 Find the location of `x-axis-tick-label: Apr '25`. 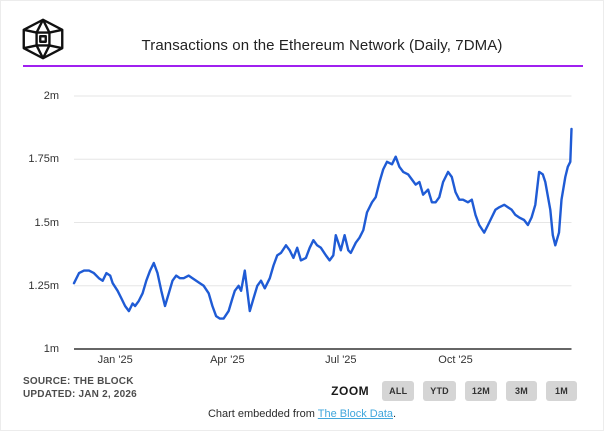

x-axis-tick-label: Apr '25 is located at coordinates (227, 360).